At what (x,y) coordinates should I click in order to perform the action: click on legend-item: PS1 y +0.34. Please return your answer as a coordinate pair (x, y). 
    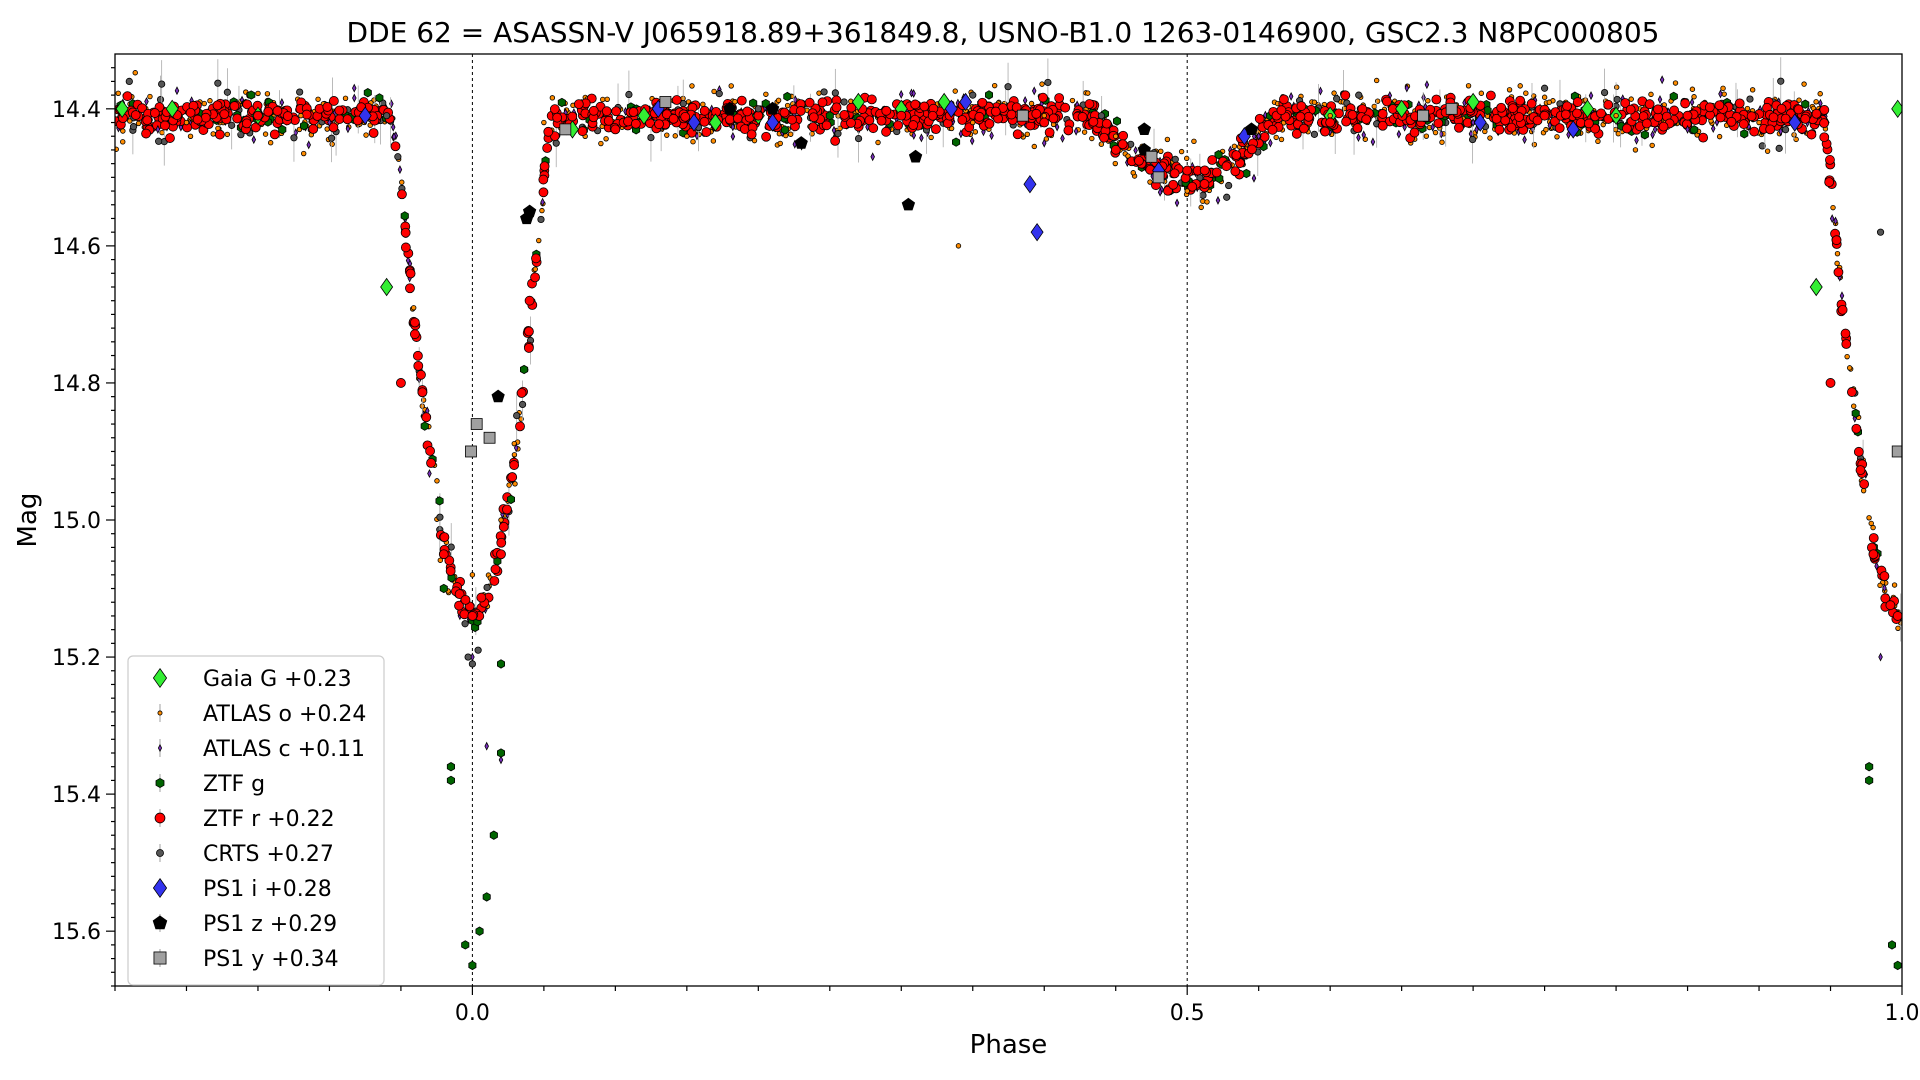
    Looking at the image, I should click on (246, 959).